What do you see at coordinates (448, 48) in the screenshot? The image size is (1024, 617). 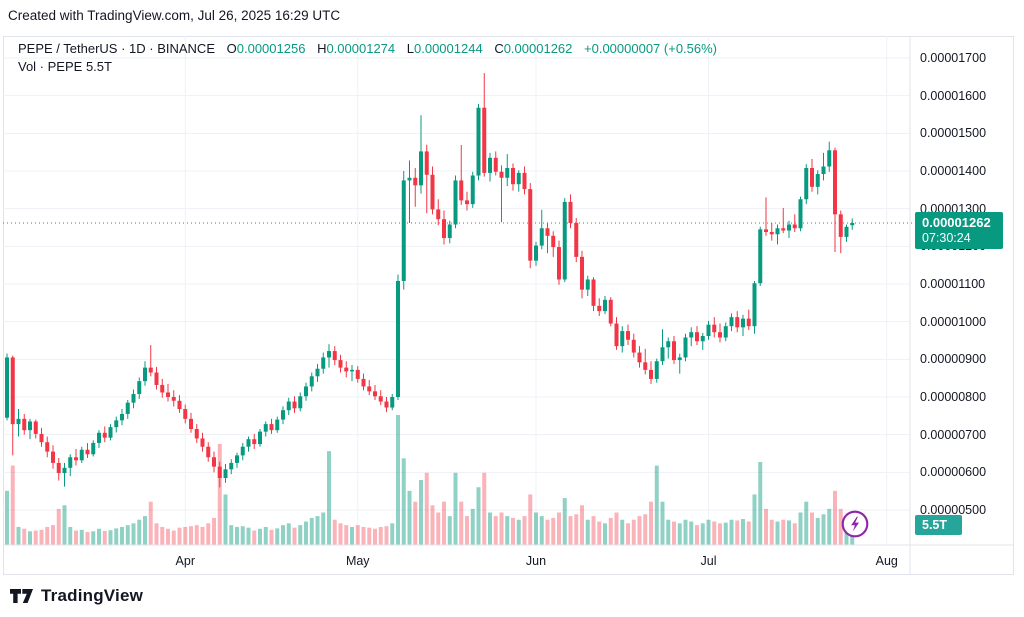 I see `low-value: 0.00001244` at bounding box center [448, 48].